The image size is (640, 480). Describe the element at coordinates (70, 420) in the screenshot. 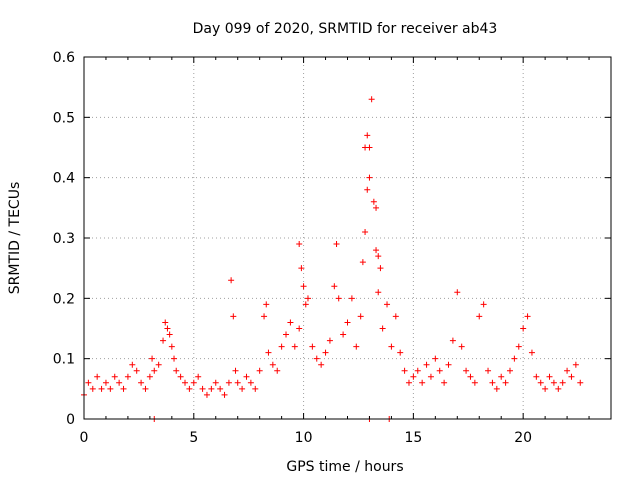

I see `y-tick-label: 0` at that location.